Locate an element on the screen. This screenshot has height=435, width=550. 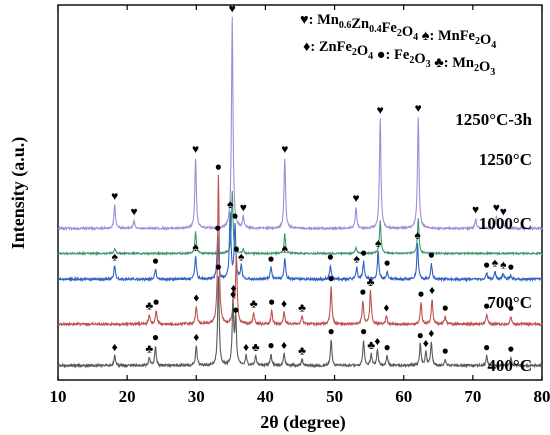
legend-line: ♥: Mn0.6Zn0.4Fe2O4 ♠: MnFe2O4 is located at coordinates (398, 31).